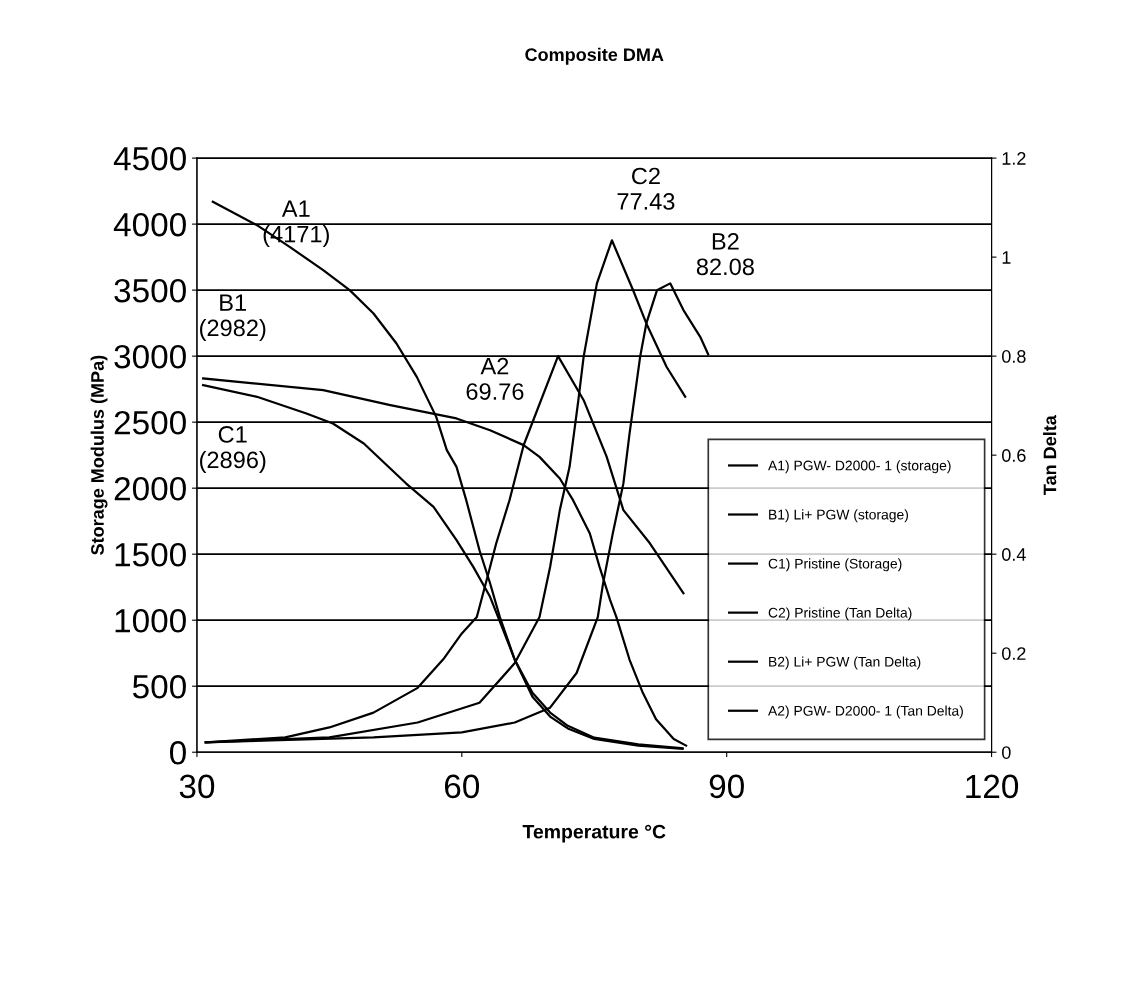  What do you see at coordinates (859, 467) in the screenshot?
I see `legend-label: A1) PGW- D2000- 1 (storage)` at bounding box center [859, 467].